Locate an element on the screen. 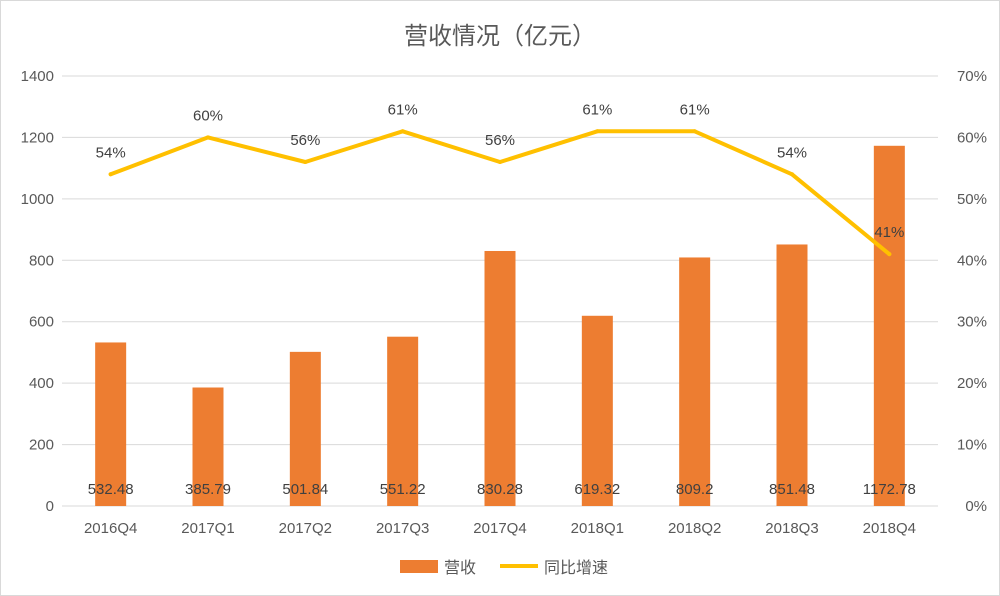 This screenshot has width=1000, height=596. data-label-revenue: 1172.78 is located at coordinates (889, 489).